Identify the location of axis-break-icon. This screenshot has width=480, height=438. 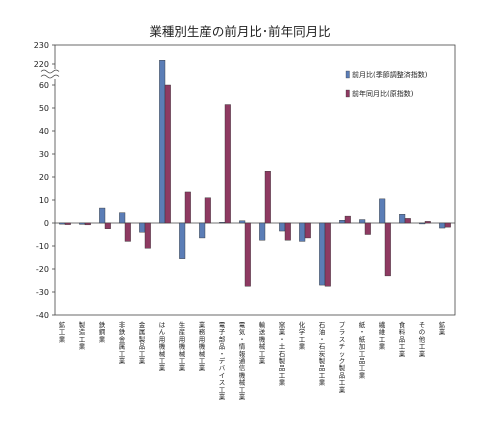
(50, 74).